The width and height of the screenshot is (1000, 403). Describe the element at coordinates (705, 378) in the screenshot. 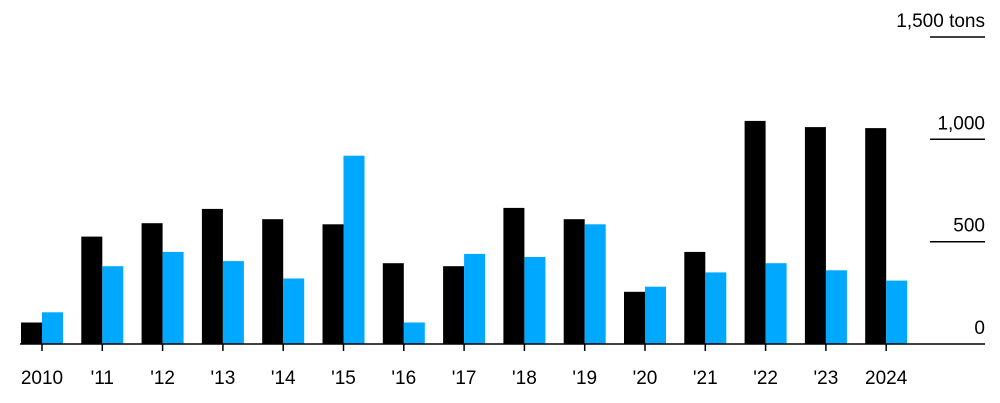

I see `x-tick-label: '21` at that location.